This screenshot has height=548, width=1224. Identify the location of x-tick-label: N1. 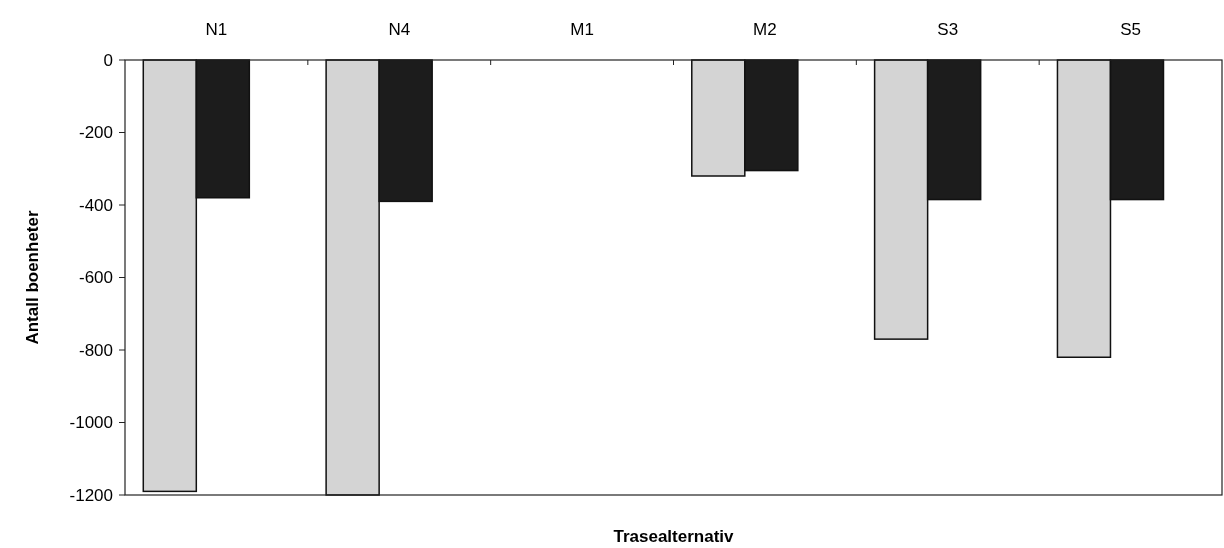
(216, 29).